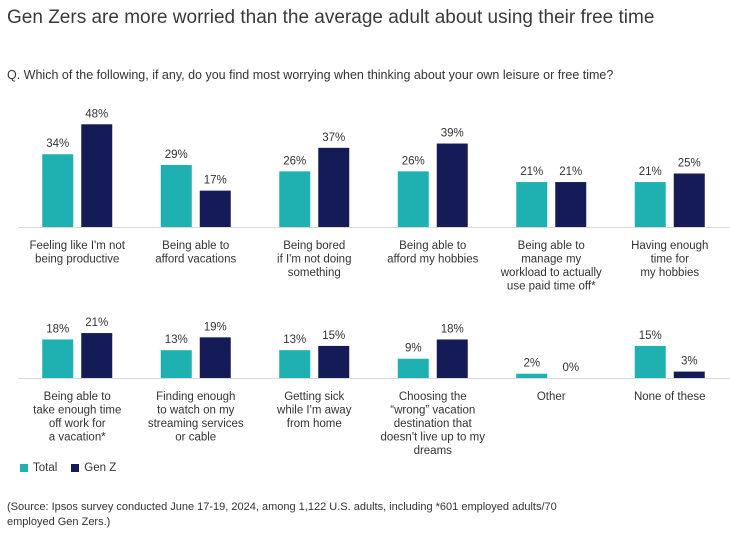 The height and width of the screenshot is (537, 730). Describe the element at coordinates (314, 410) in the screenshot. I see `category-label-8: Getting sick while I'm away from home` at that location.